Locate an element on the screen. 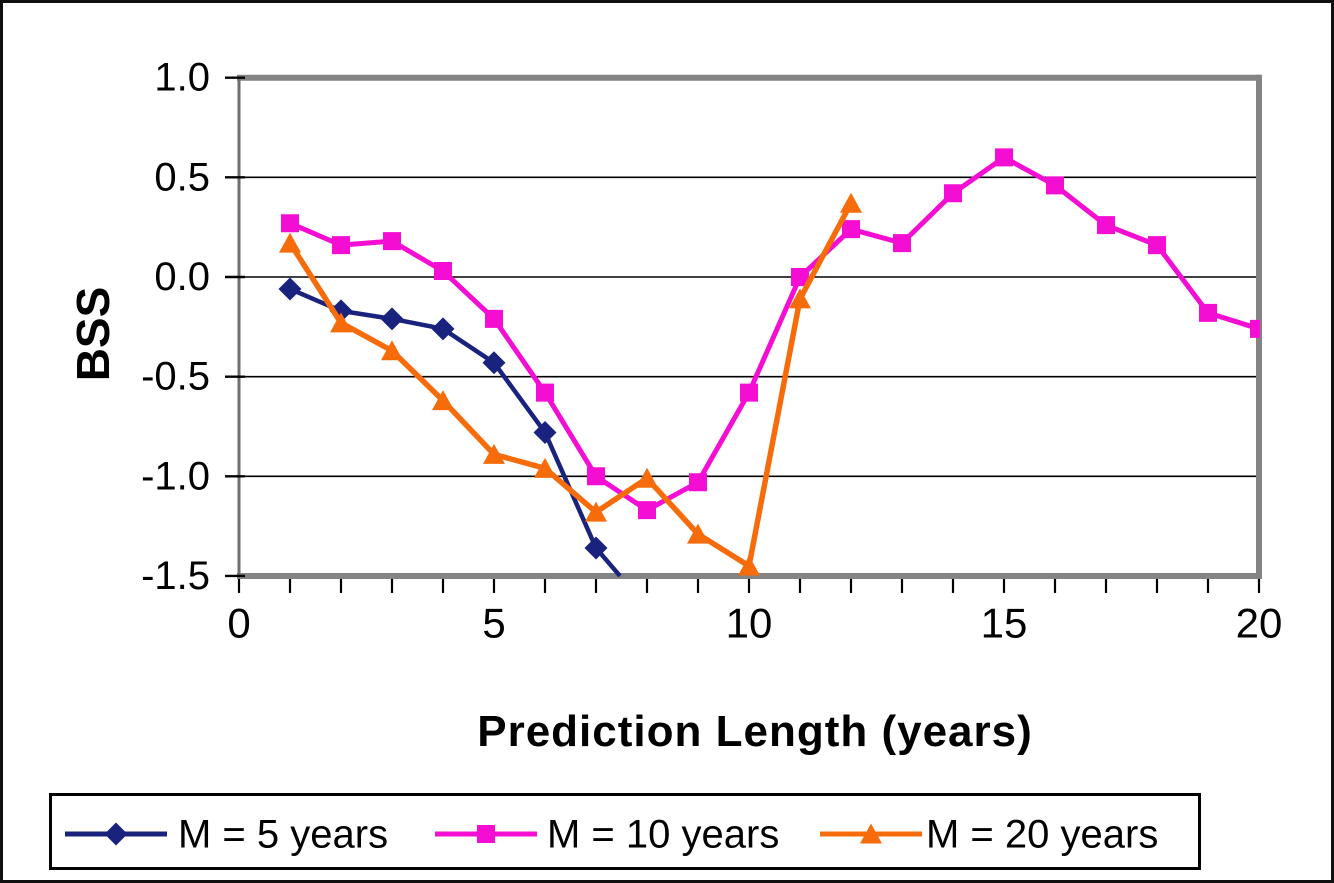  legend-triangle-swatch is located at coordinates (871, 833).